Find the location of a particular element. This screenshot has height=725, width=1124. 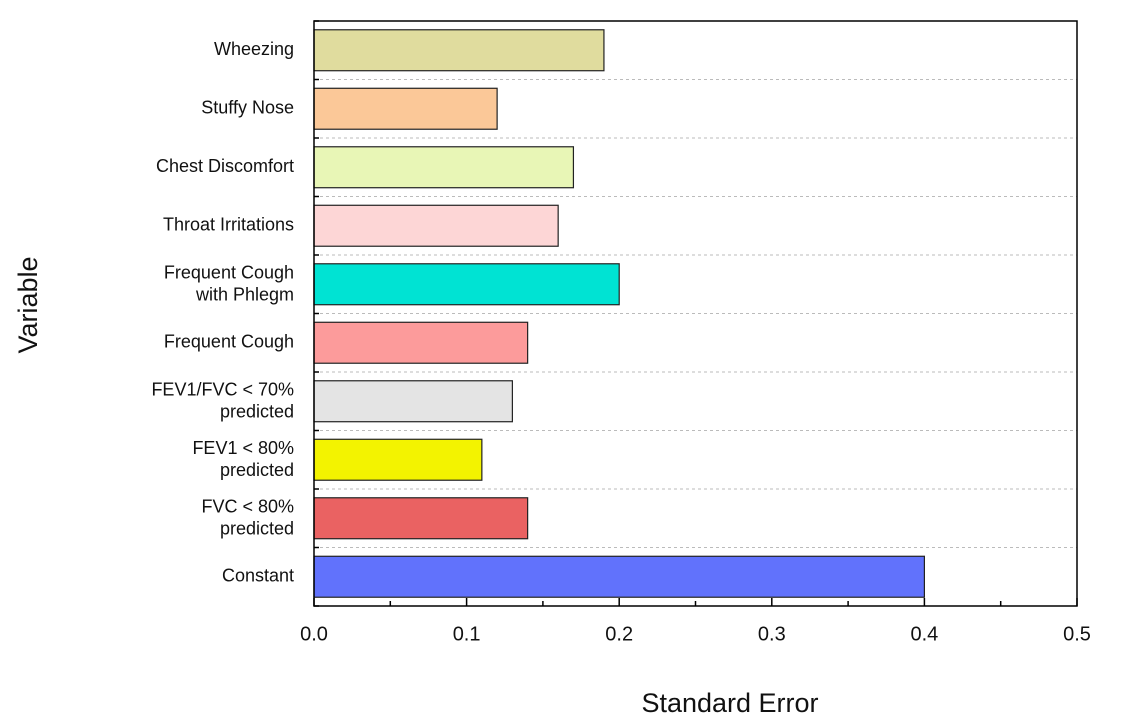

y-tick-label: FEV1 < 80% predicted is located at coordinates (243, 459).